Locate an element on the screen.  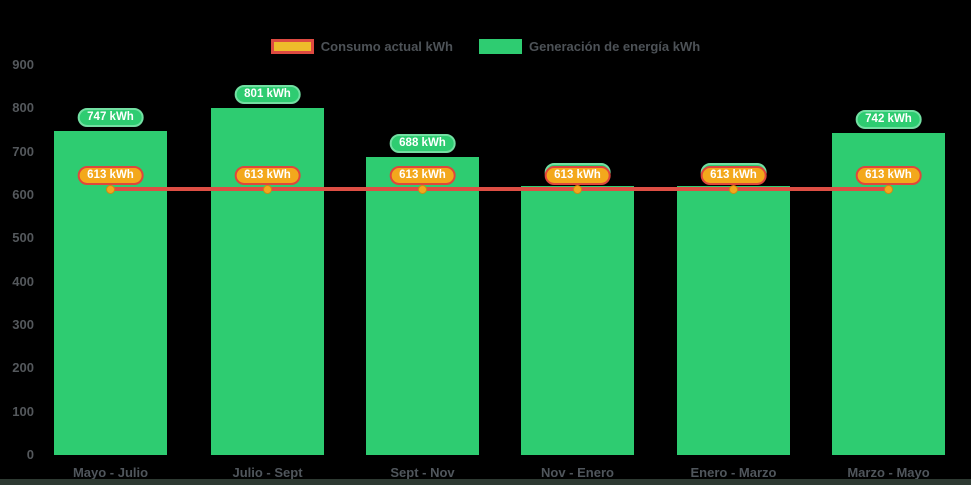
bottom-divider is located at coordinates (485, 482).